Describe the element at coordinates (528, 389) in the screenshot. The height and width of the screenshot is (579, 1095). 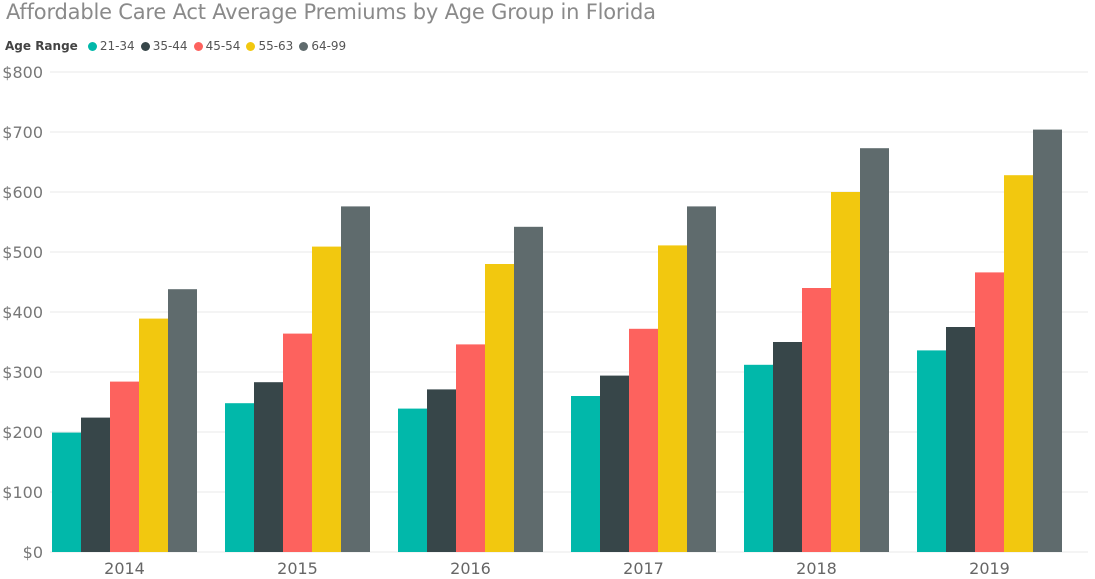
I see `bar-64-99-2016` at that location.